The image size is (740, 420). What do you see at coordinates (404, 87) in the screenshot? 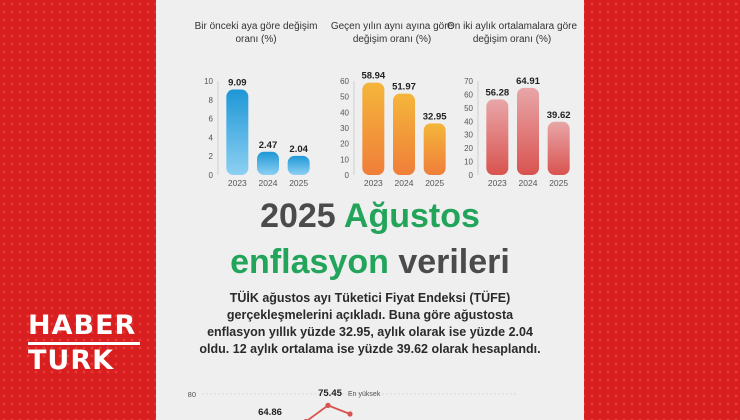
I see `bar-value-label: 51.97` at bounding box center [404, 87].